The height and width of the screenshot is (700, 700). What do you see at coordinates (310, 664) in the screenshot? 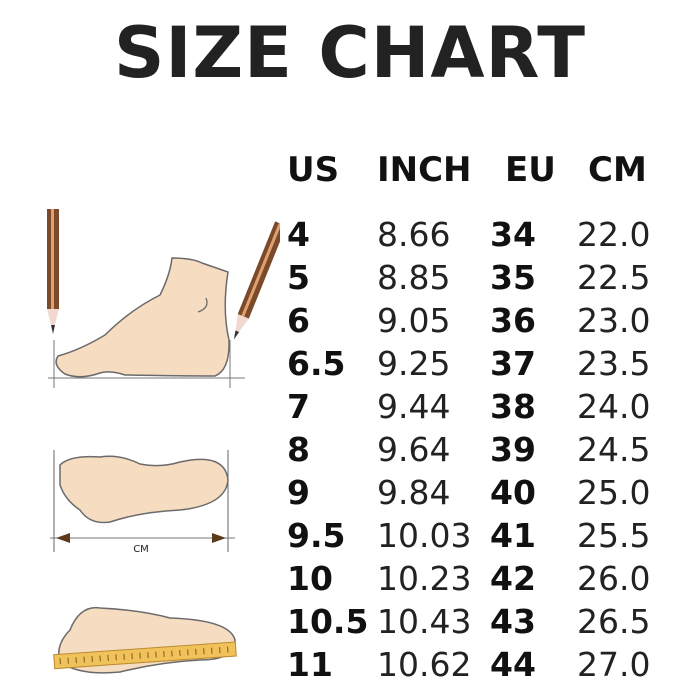
I see `cell-us: 11` at bounding box center [310, 664].